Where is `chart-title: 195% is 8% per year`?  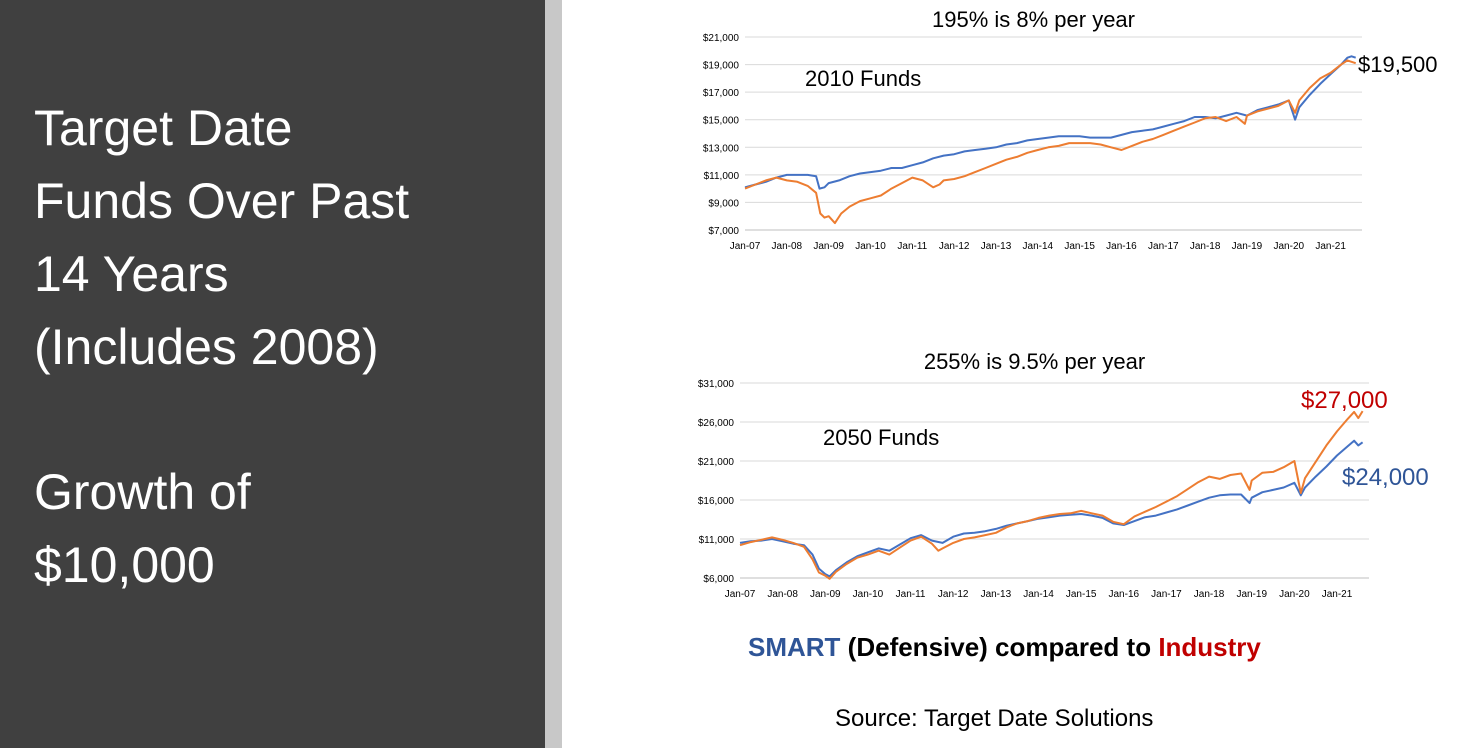 chart-title: 195% is 8% per year is located at coordinates (1033, 19).